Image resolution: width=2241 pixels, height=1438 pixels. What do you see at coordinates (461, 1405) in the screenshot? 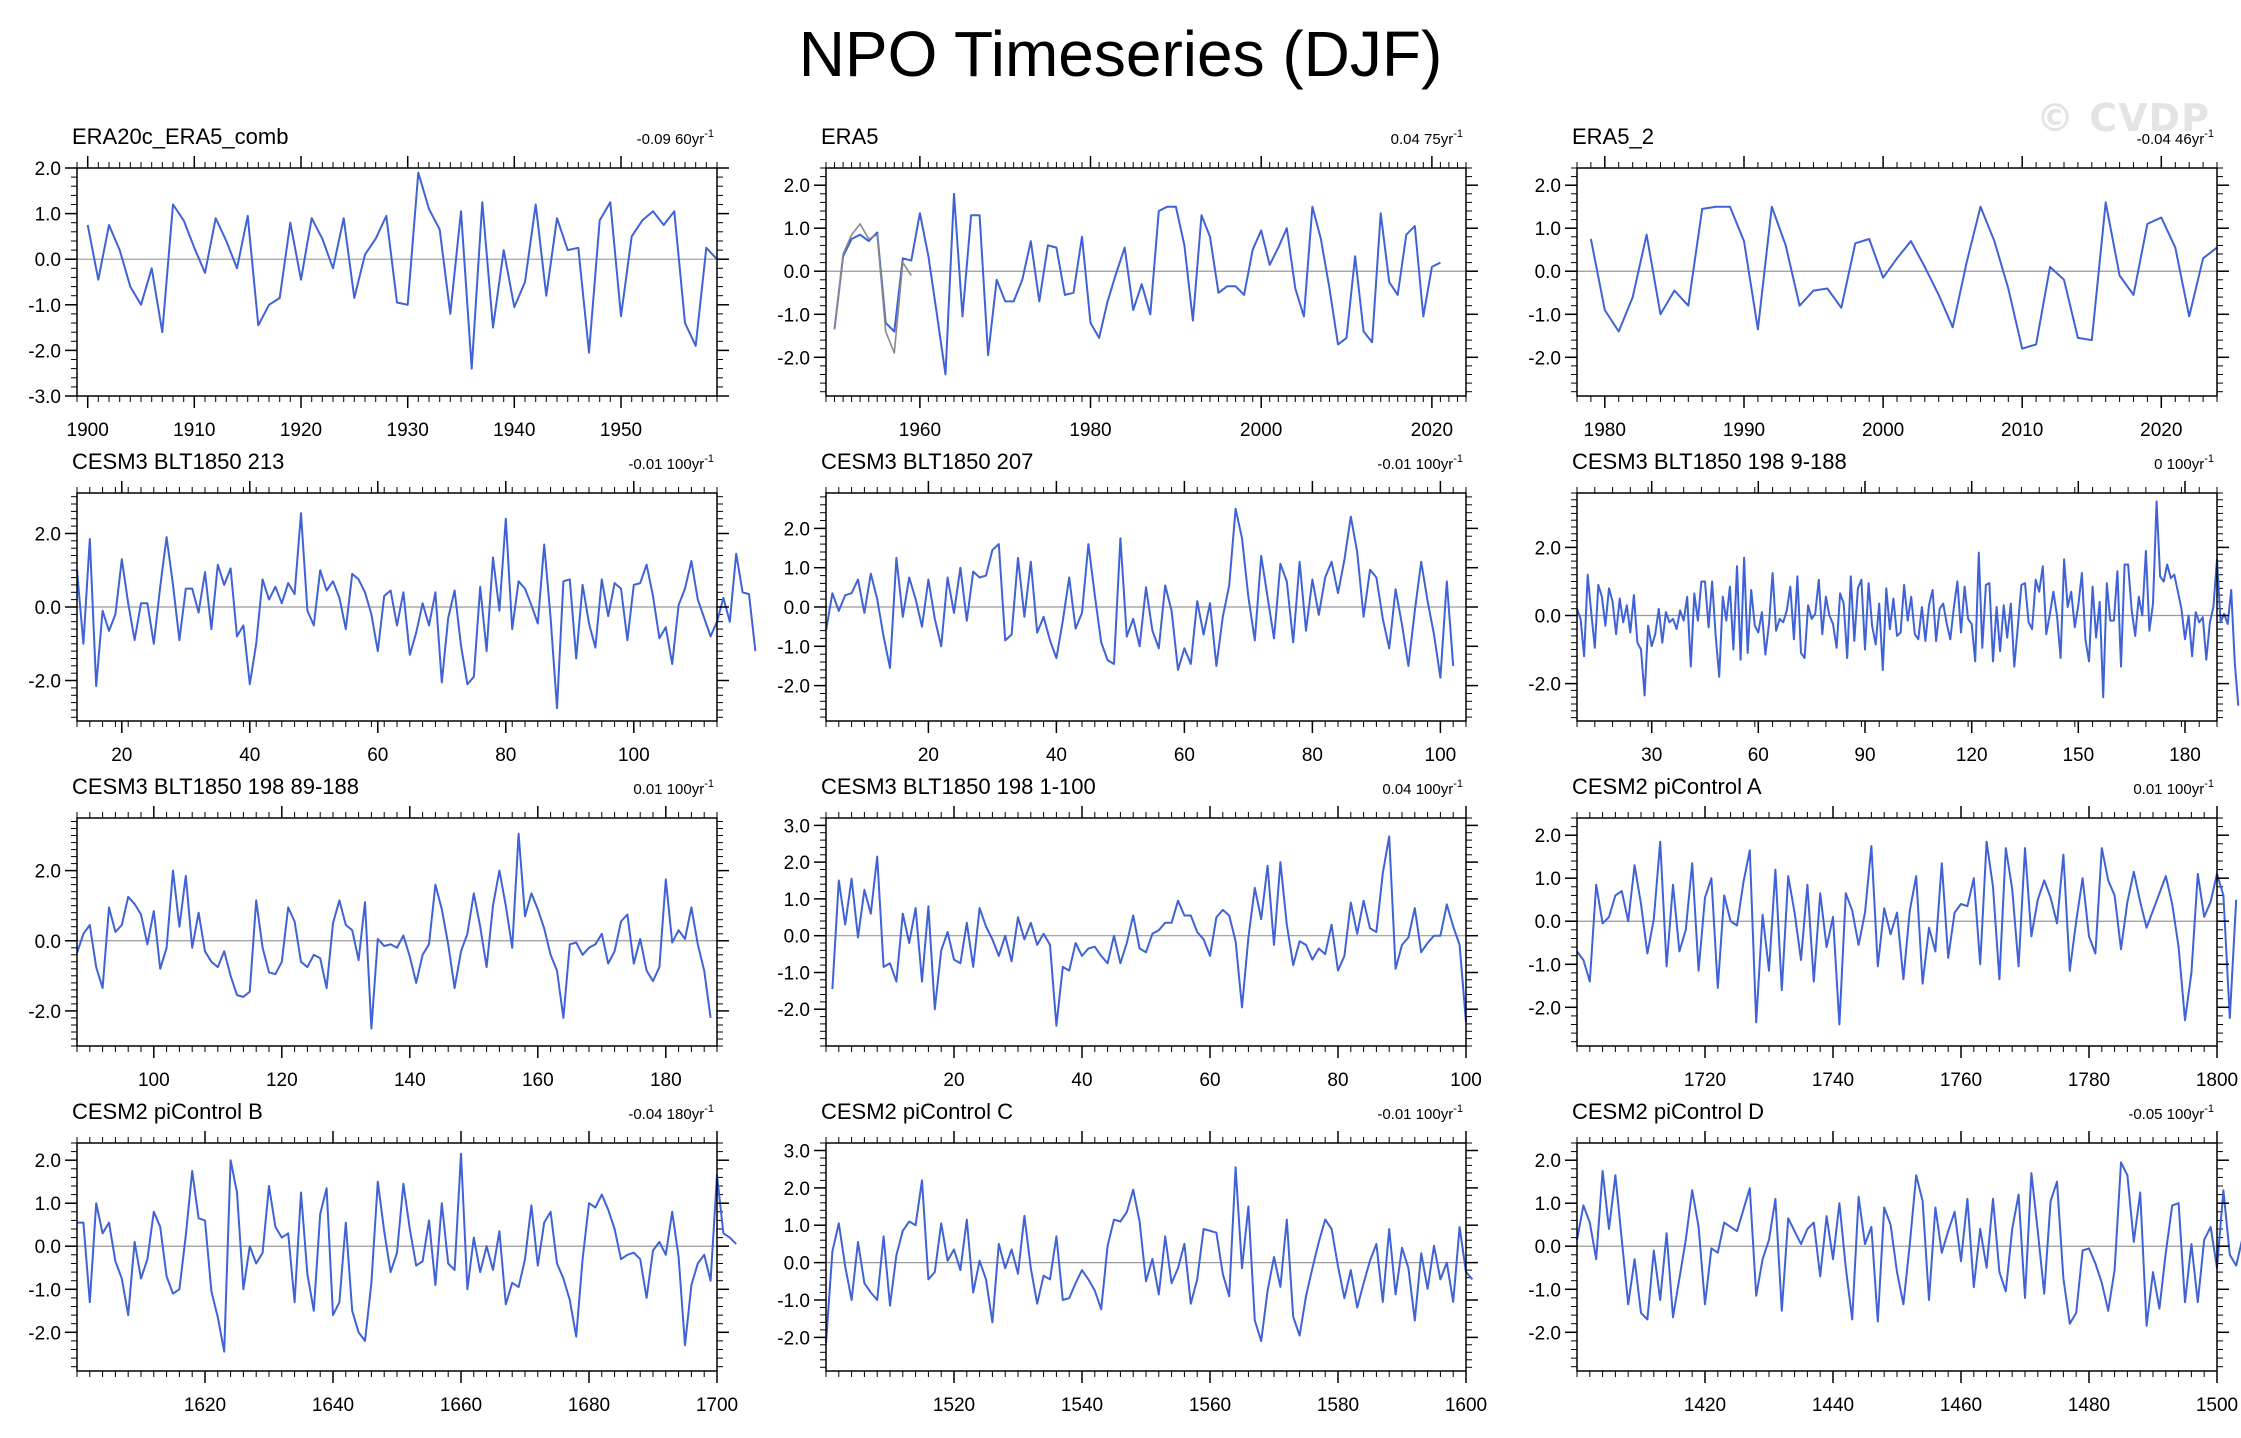
I see `x-tick-label: 1660` at bounding box center [461, 1405].